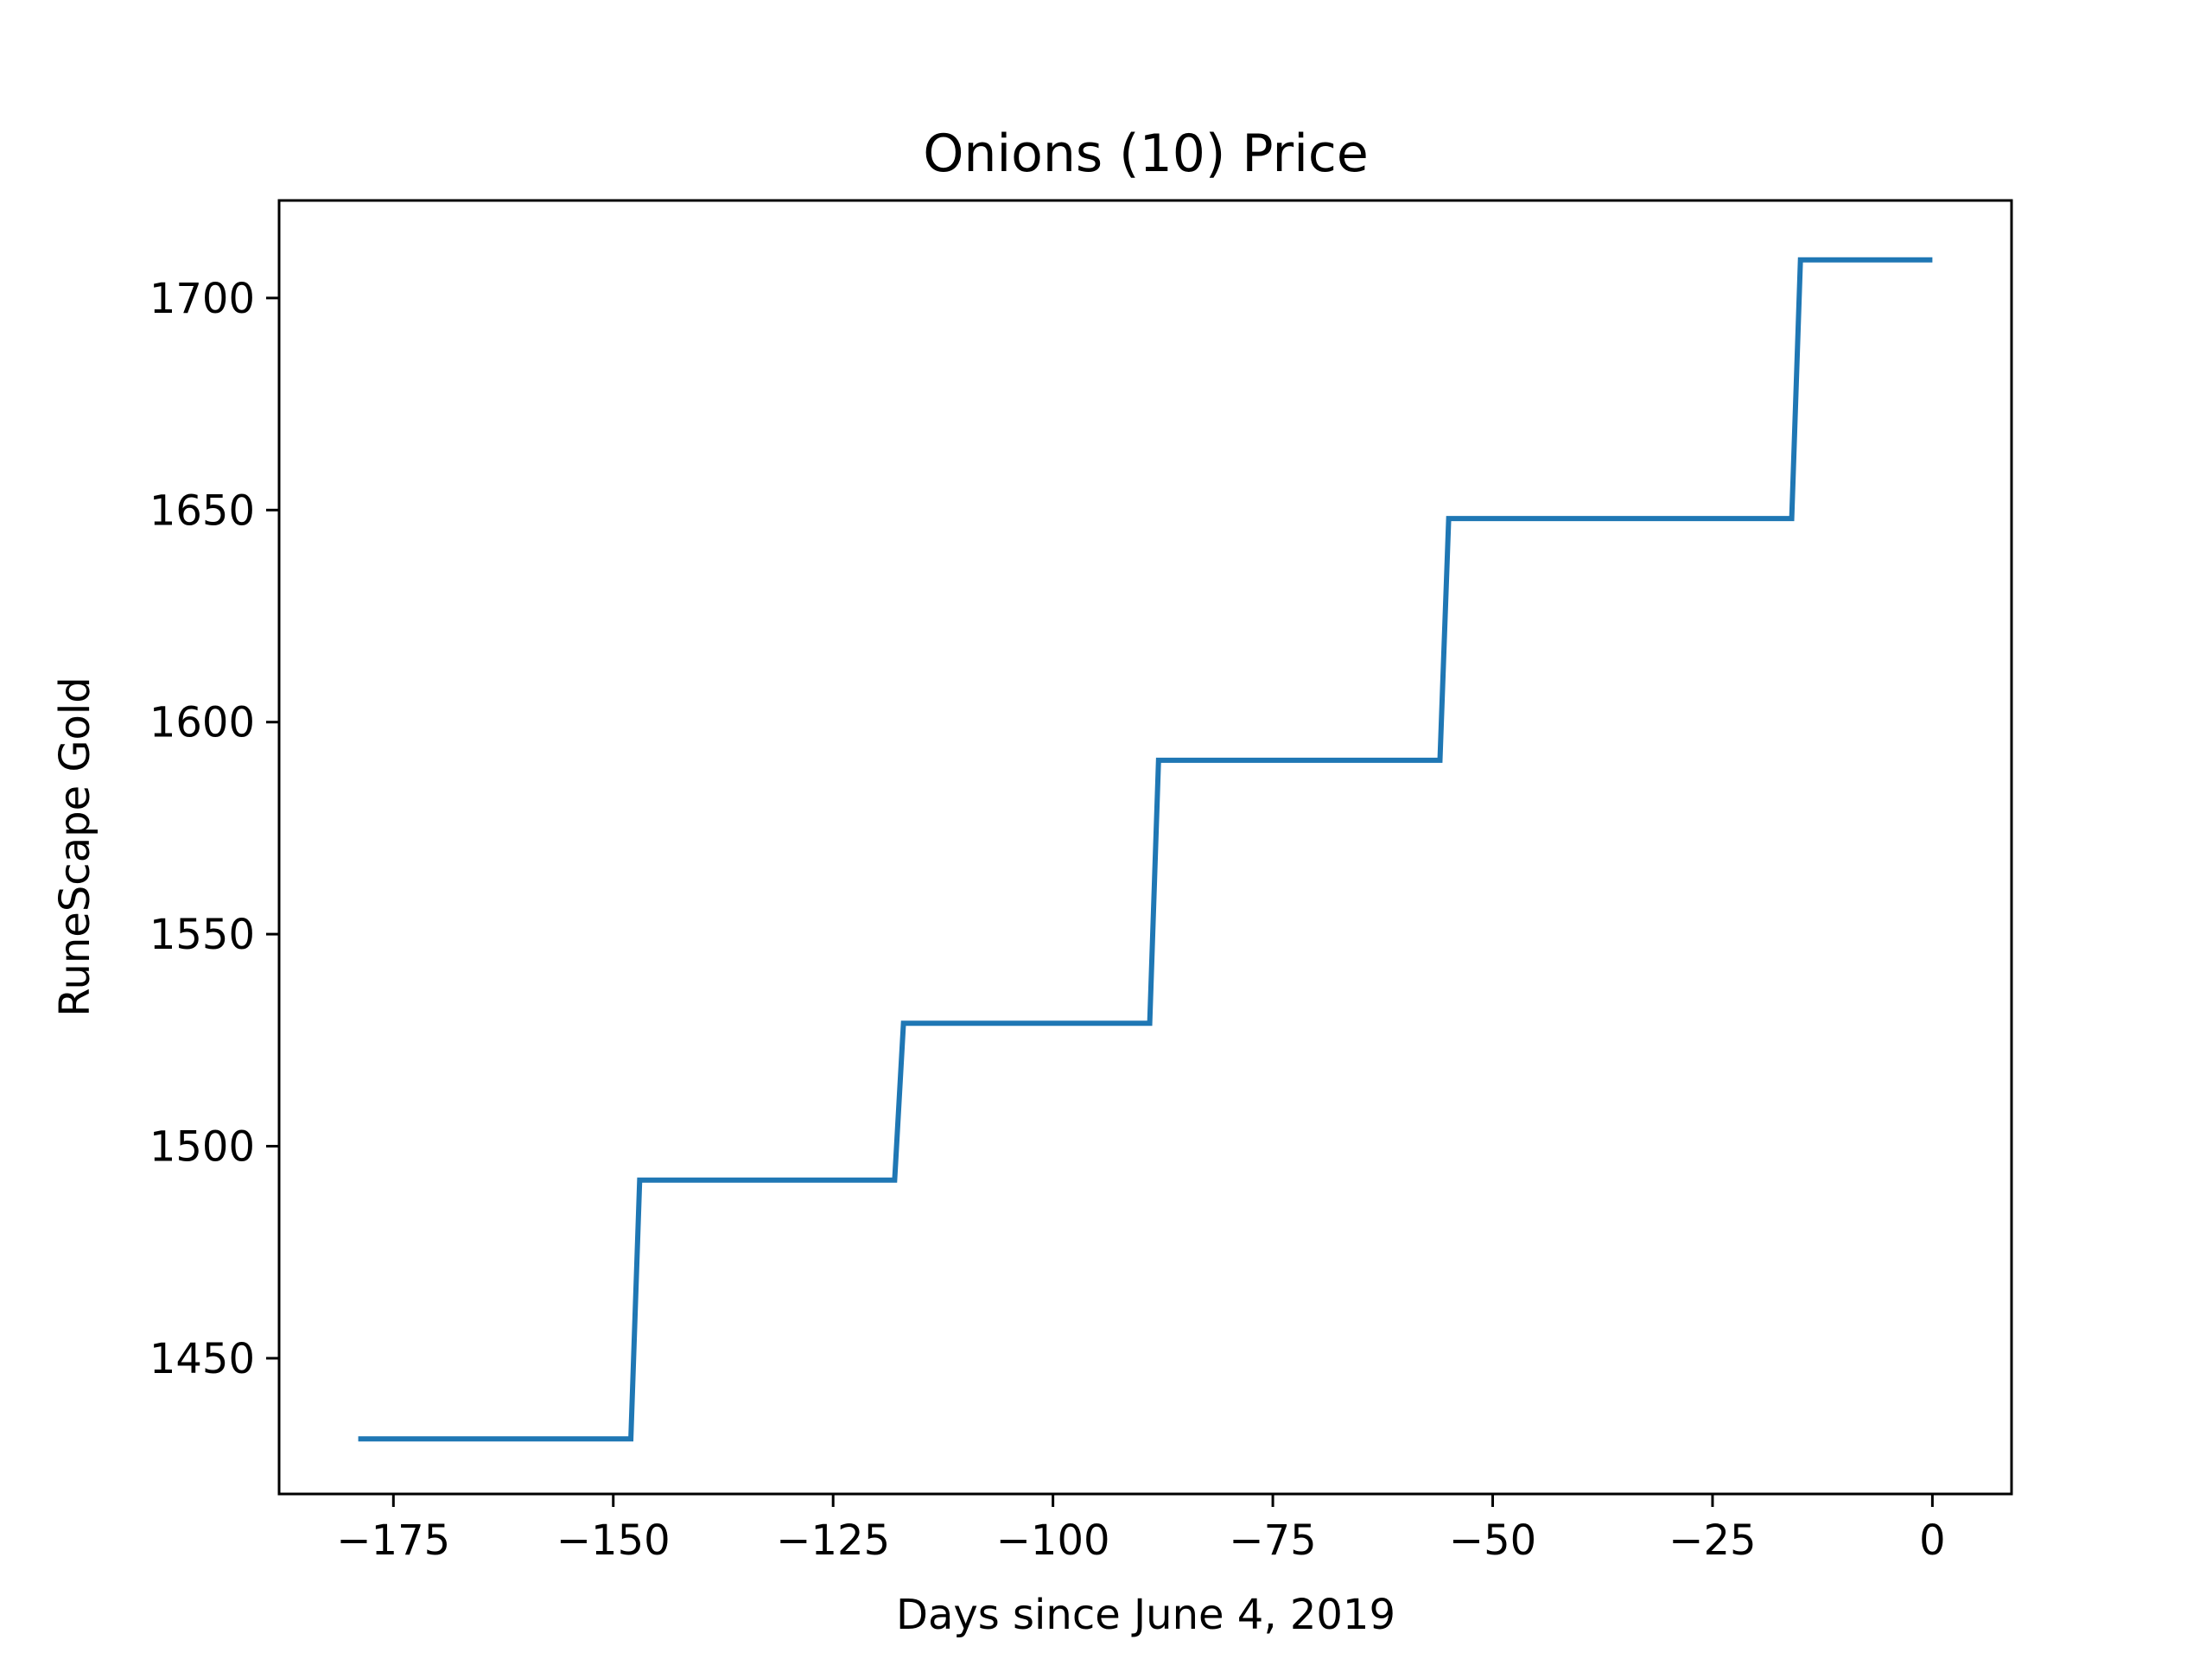  I want to click on x-tick-label: −50, so click(1492, 1540).